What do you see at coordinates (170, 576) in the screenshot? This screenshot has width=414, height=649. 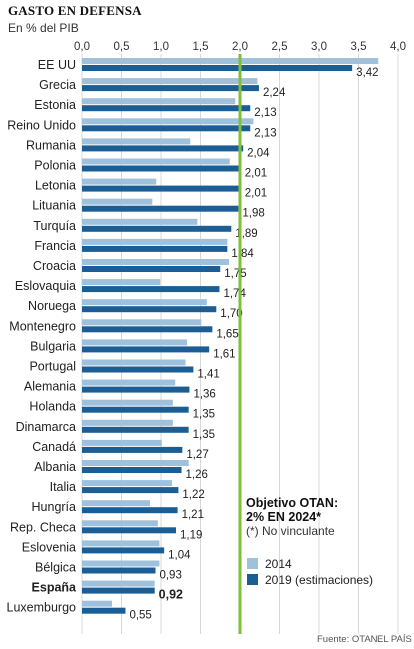 I see `value-label: 0,93` at bounding box center [170, 576].